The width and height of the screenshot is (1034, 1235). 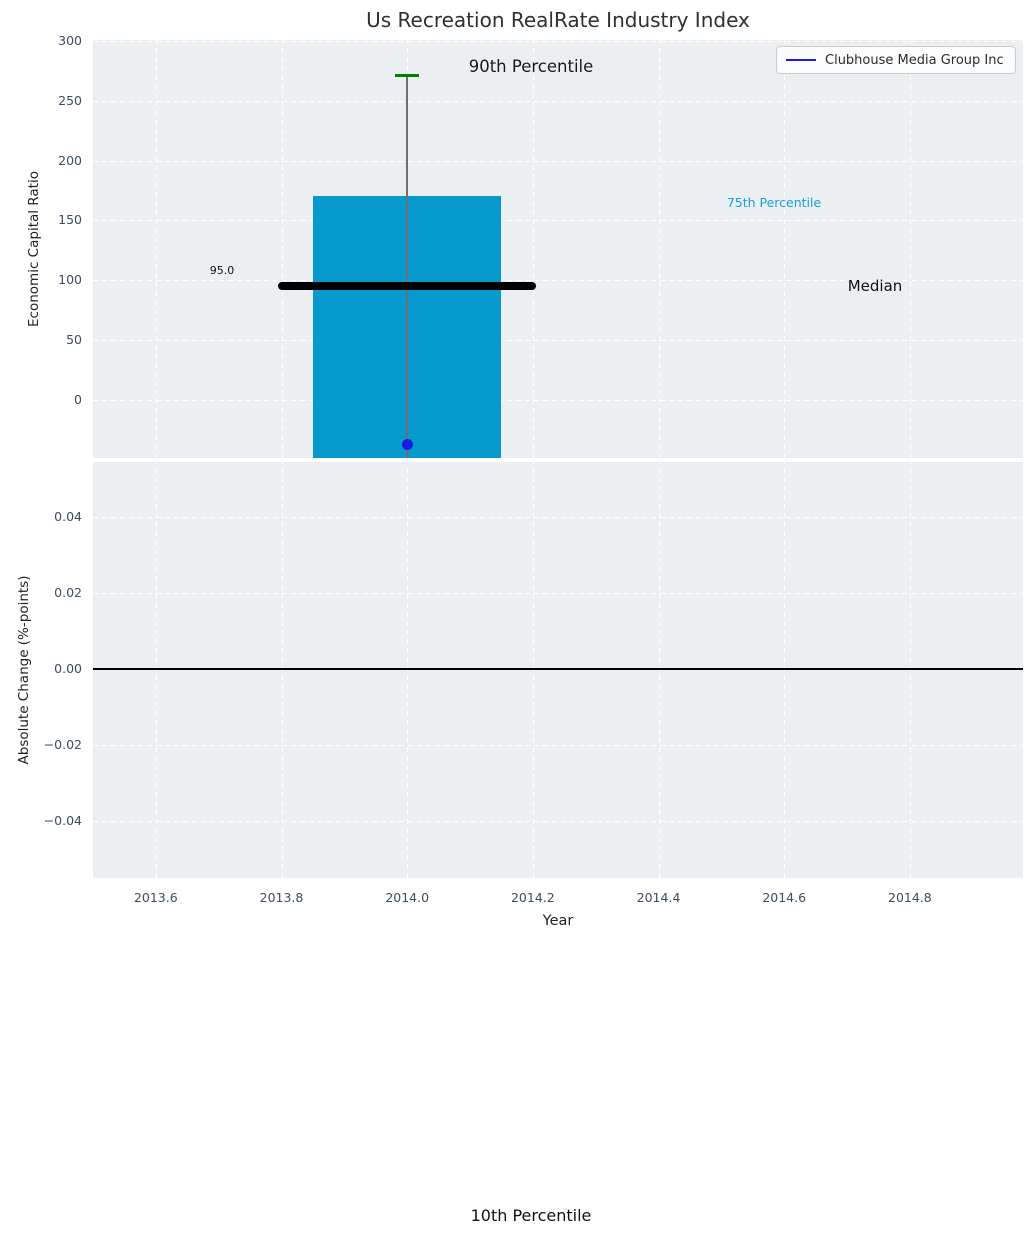 I want to click on legend: Clubhouse Media Group Inc, so click(x=896, y=60).